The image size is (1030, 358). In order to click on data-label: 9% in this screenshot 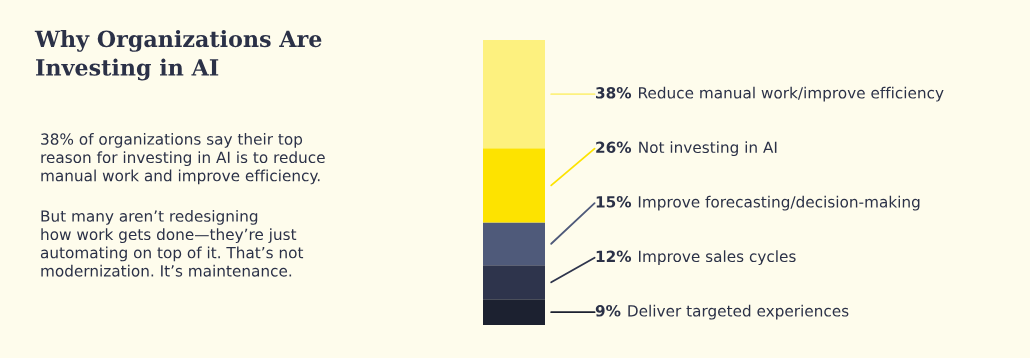, I will do `click(608, 311)`.